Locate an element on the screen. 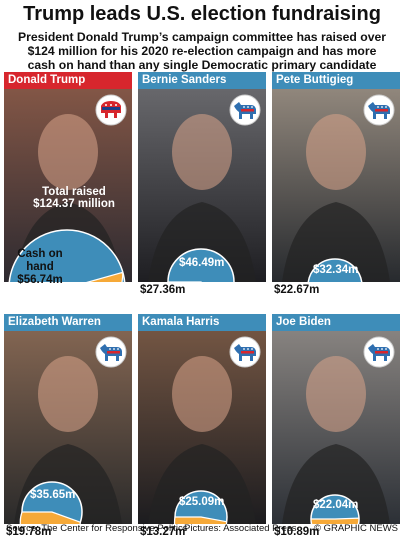  candidate-panel: Pete Buttigieg is located at coordinates (336, 177).